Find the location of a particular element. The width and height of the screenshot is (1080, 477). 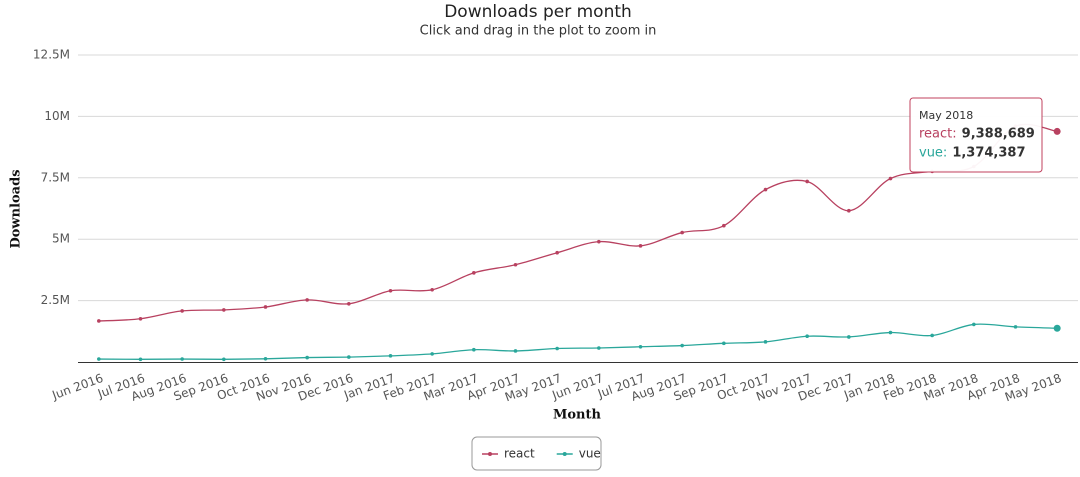

tooltip-value: 9,388,689 is located at coordinates (998, 134).